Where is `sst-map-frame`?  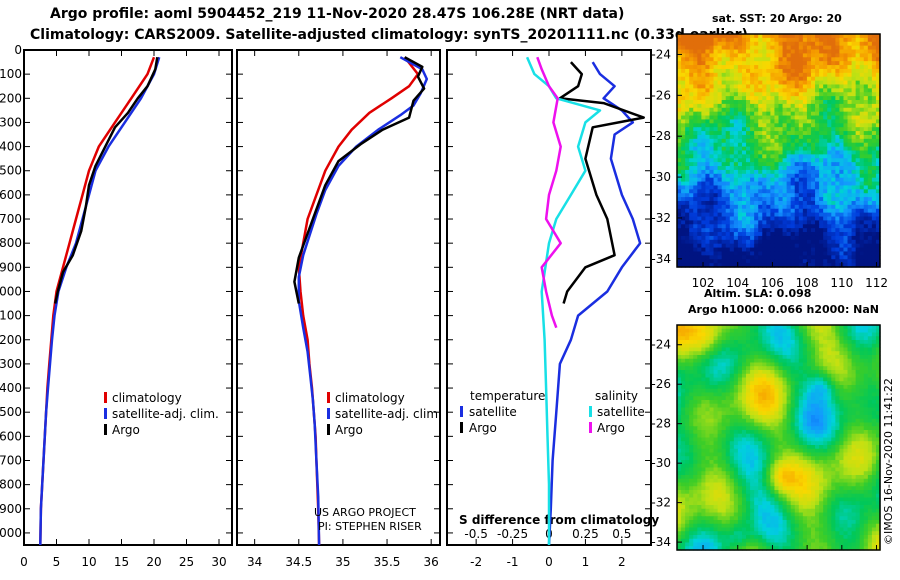 sst-map-frame is located at coordinates (778, 150).